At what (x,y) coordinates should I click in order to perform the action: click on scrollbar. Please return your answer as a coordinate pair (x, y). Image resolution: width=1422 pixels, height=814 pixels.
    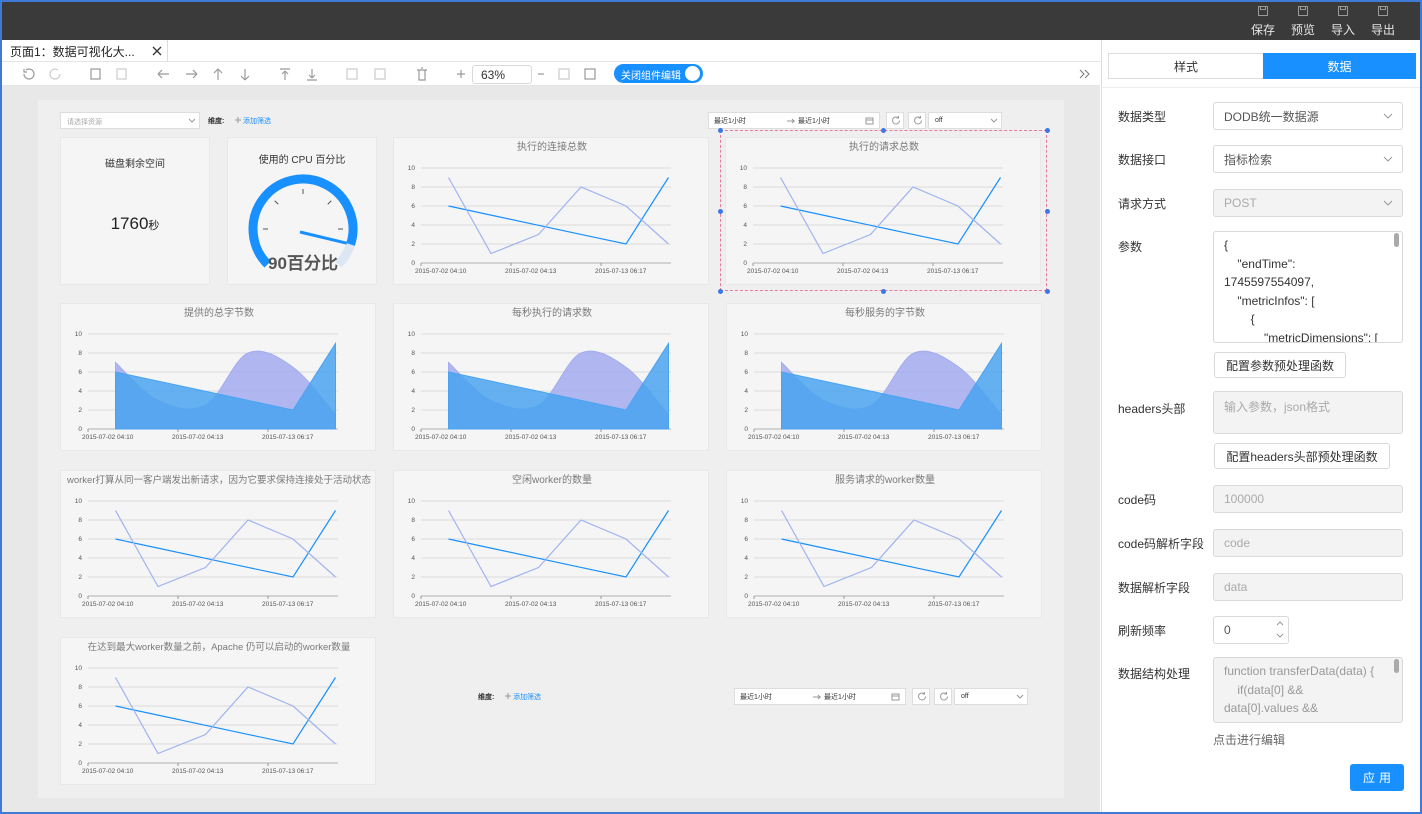
    Looking at the image, I should click on (1396, 240).